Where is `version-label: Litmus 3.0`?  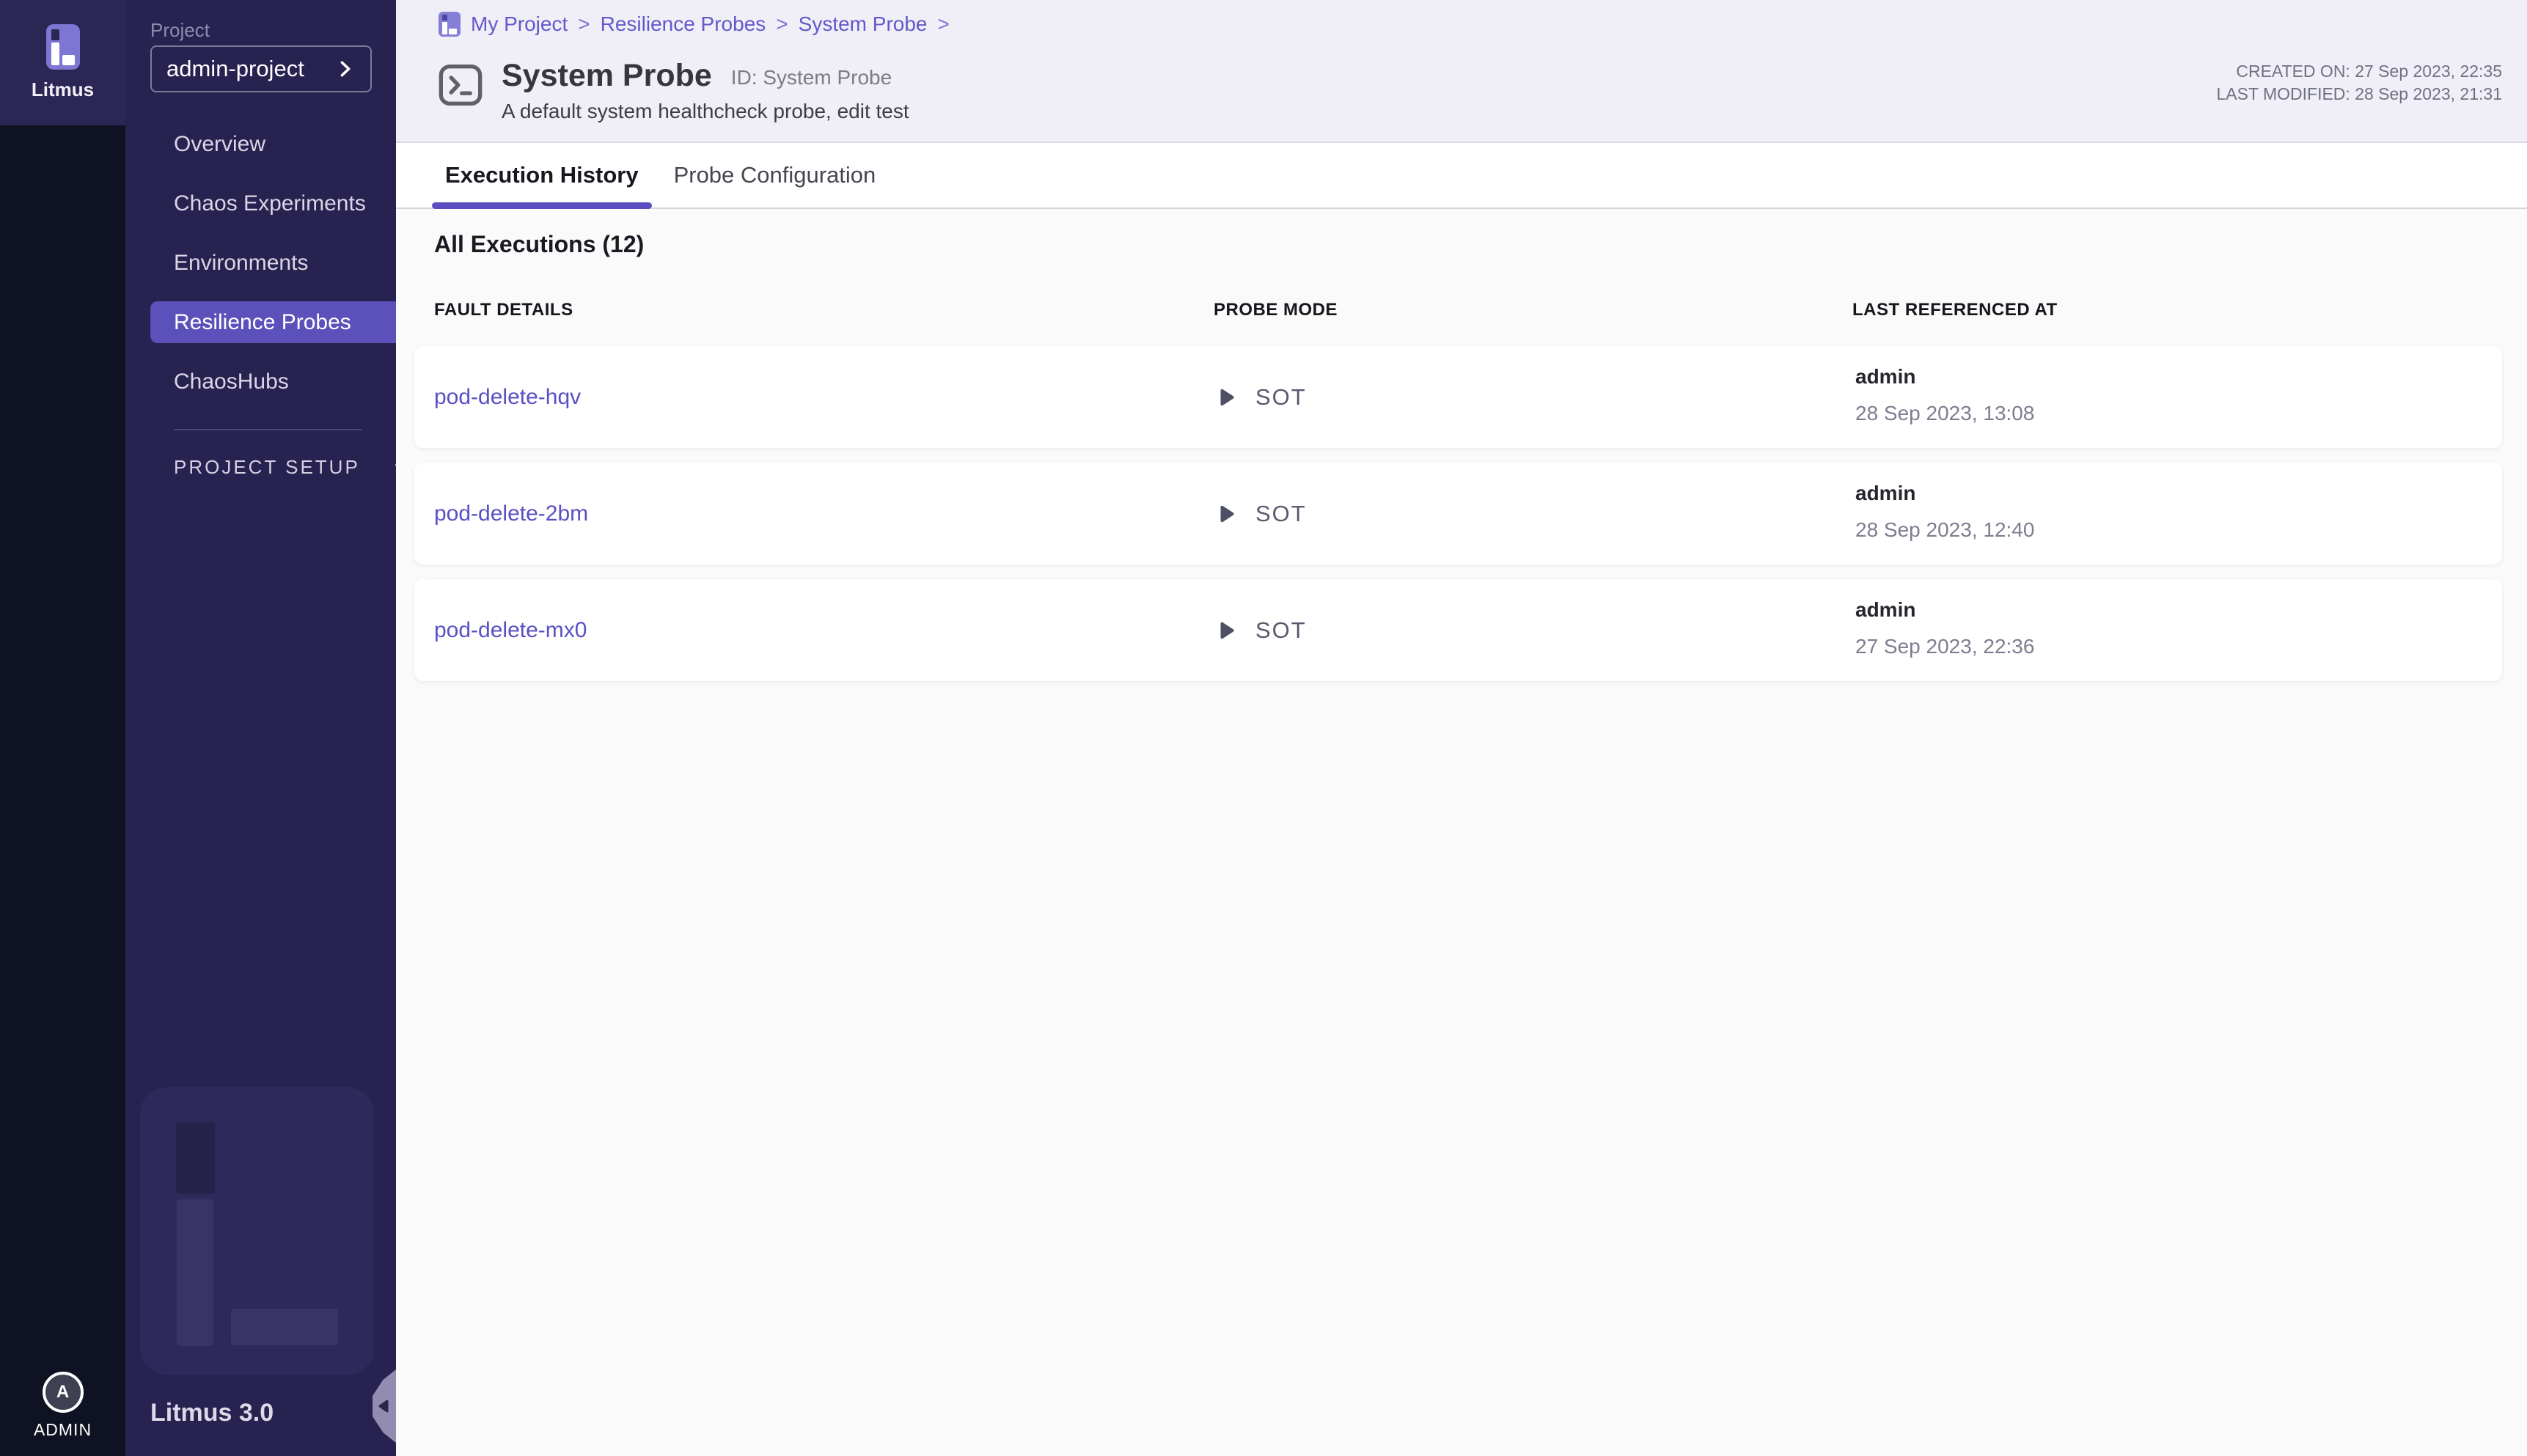 version-label: Litmus 3.0 is located at coordinates (212, 1413).